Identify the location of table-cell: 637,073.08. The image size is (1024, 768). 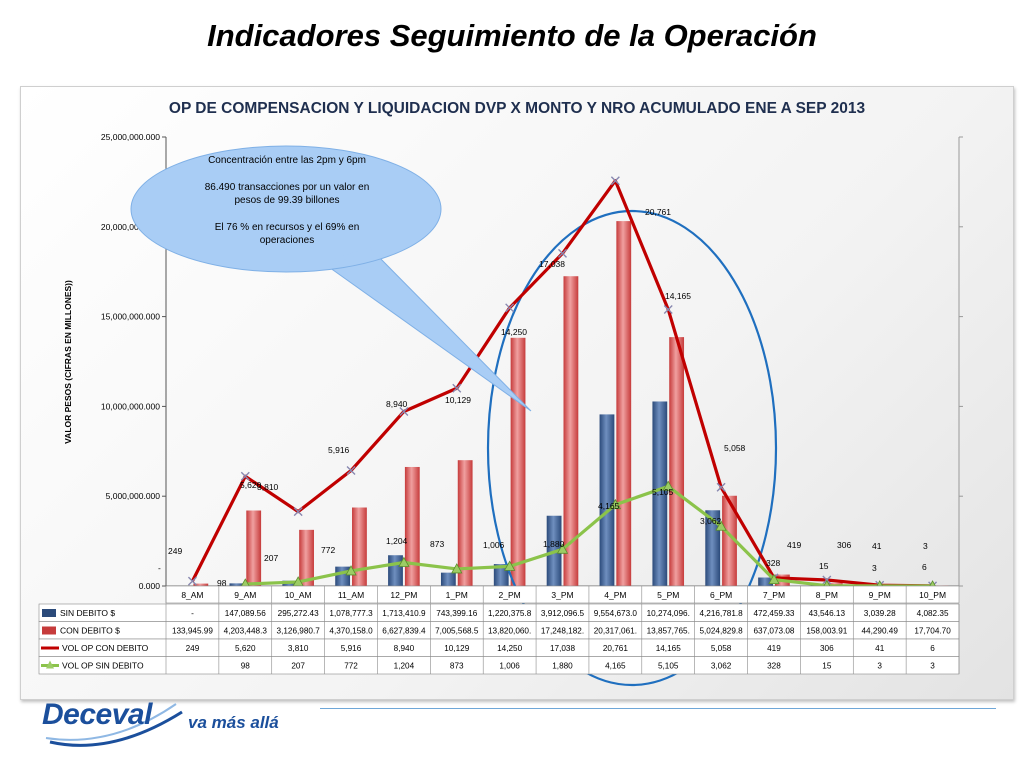
(773, 631).